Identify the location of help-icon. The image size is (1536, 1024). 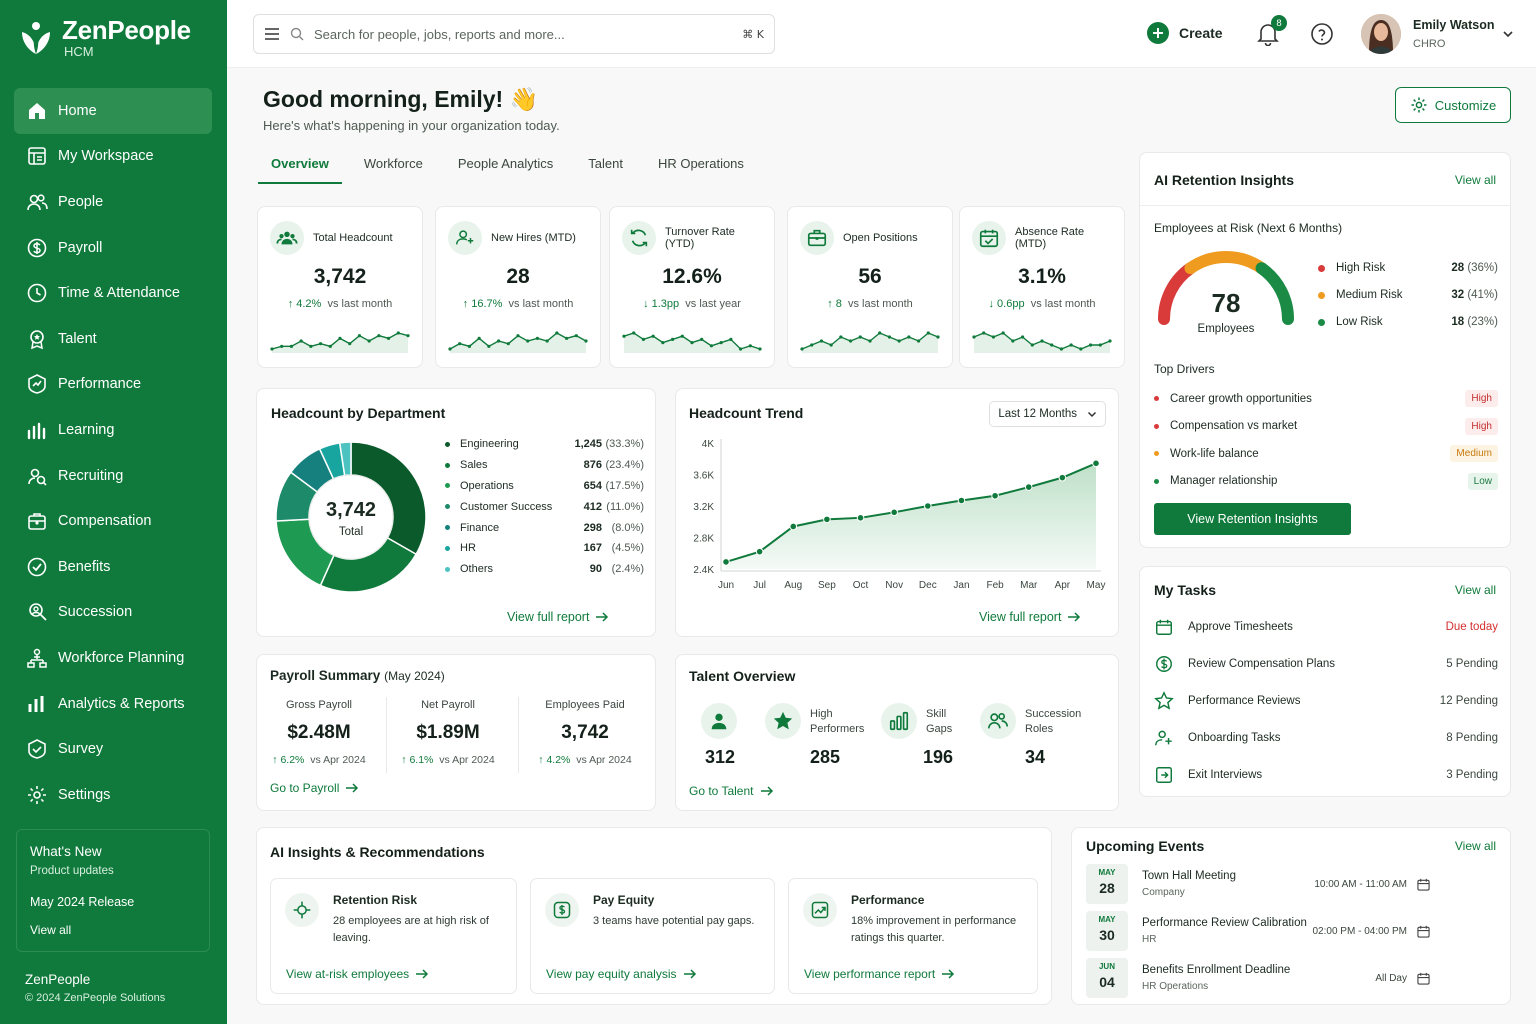
(1322, 34).